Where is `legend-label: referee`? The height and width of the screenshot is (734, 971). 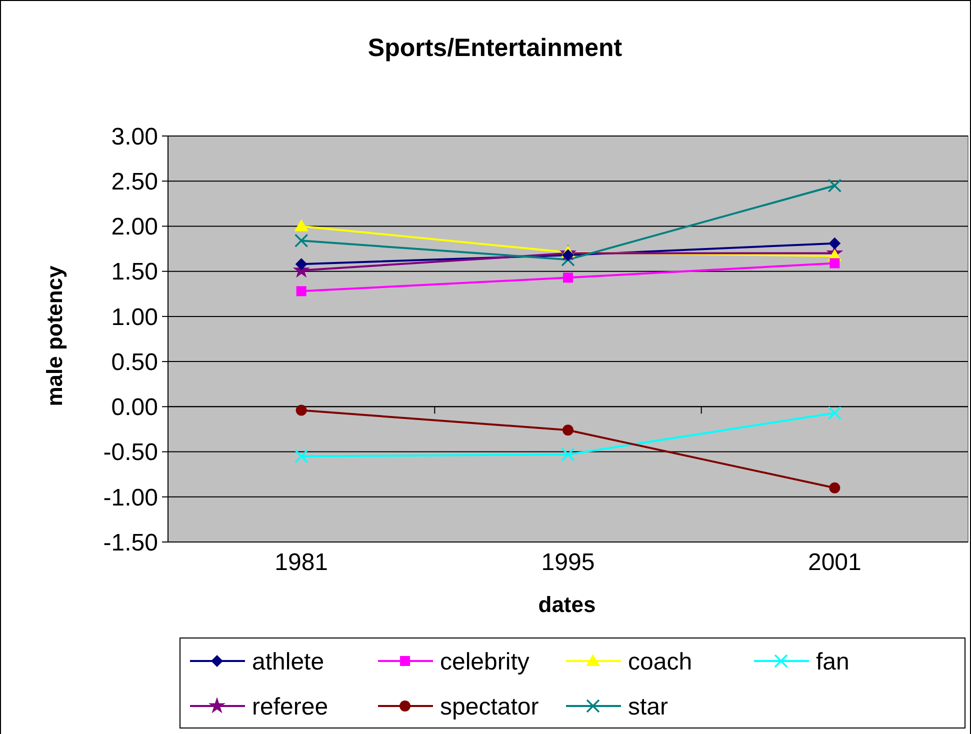 legend-label: referee is located at coordinates (290, 706).